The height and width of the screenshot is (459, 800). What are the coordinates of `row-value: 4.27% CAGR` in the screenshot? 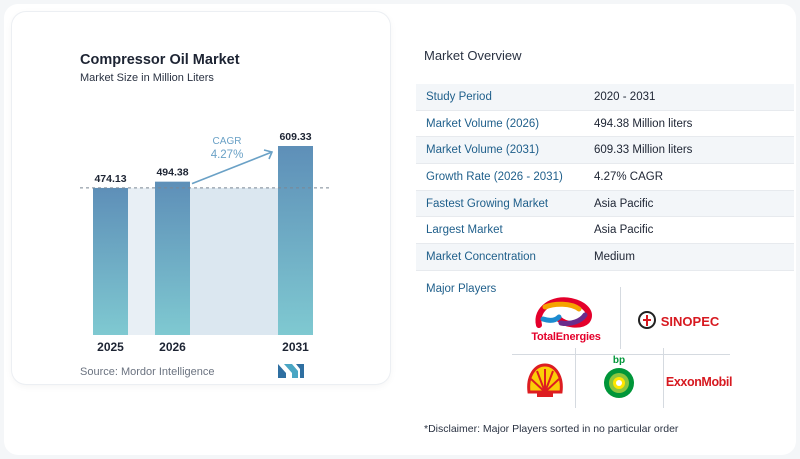 It's located at (629, 176).